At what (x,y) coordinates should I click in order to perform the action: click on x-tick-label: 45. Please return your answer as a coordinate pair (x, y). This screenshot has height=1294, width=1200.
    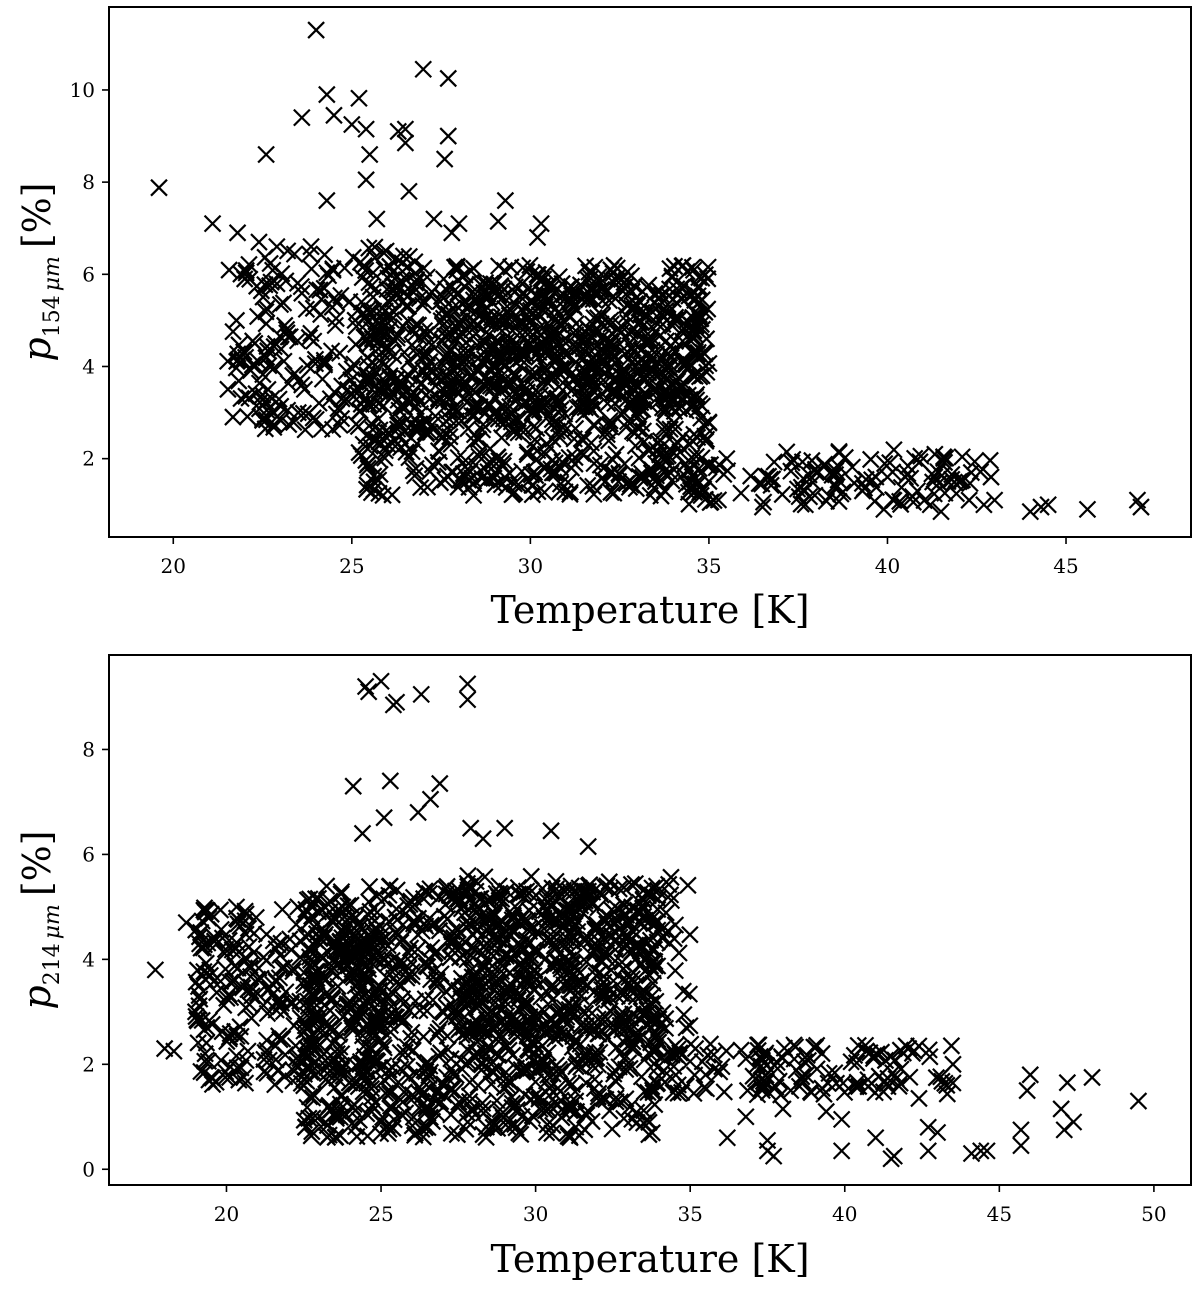
    Looking at the image, I should click on (1065, 566).